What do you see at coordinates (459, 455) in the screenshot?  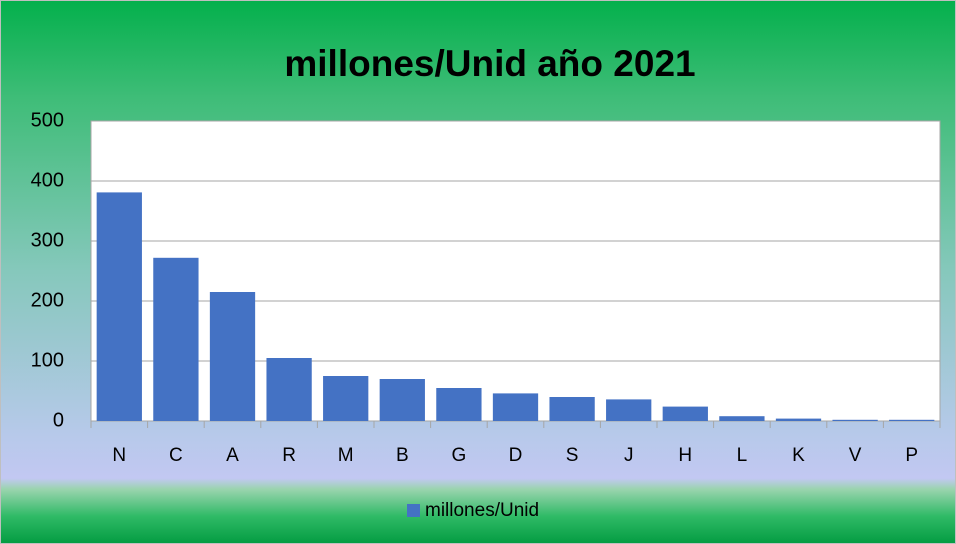 I see `x-tick-label: G` at bounding box center [459, 455].